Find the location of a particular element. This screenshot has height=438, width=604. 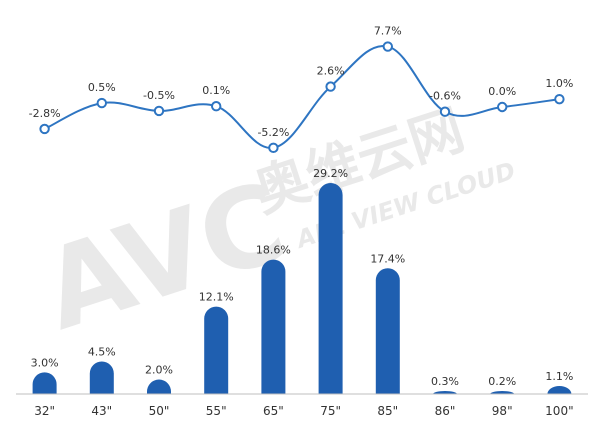

line-label-1: 0.5% is located at coordinates (102, 87).